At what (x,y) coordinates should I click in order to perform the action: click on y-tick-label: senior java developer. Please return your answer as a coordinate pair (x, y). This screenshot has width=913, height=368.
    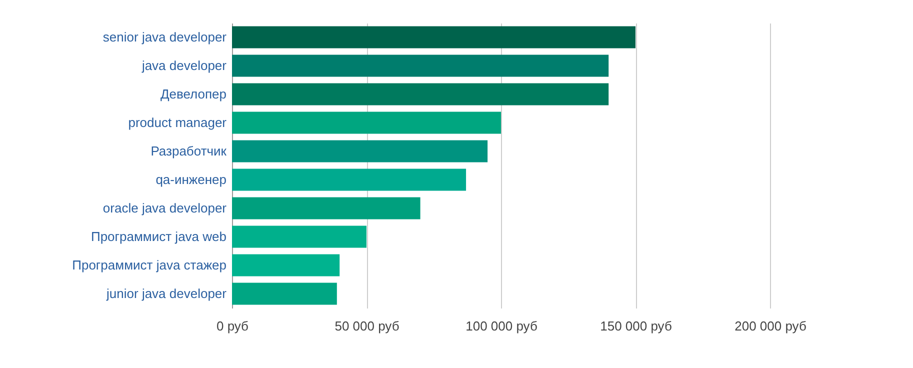
    Looking at the image, I should click on (165, 36).